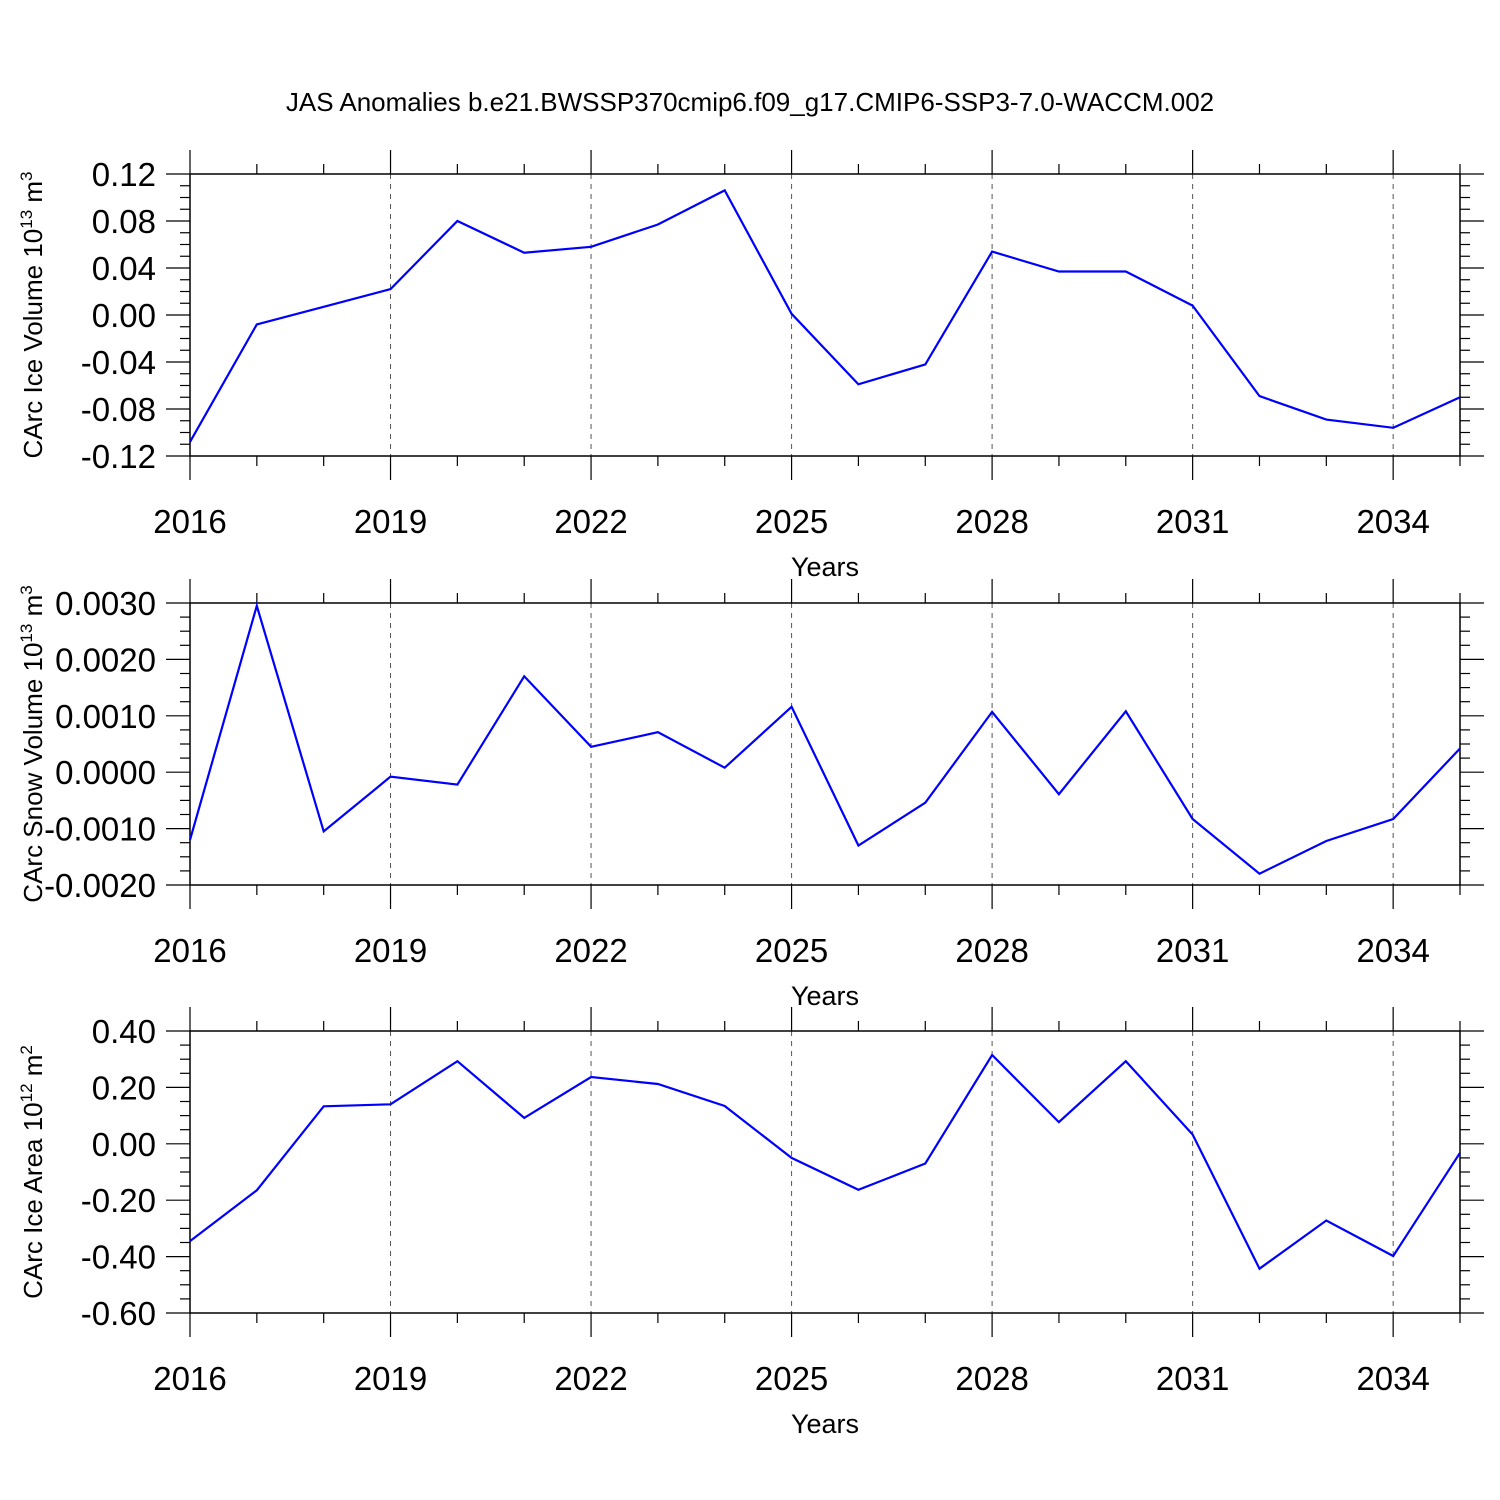 Image resolution: width=1500 pixels, height=1500 pixels. What do you see at coordinates (118, 1313) in the screenshot?
I see `y-tick-label: -0.60` at bounding box center [118, 1313].